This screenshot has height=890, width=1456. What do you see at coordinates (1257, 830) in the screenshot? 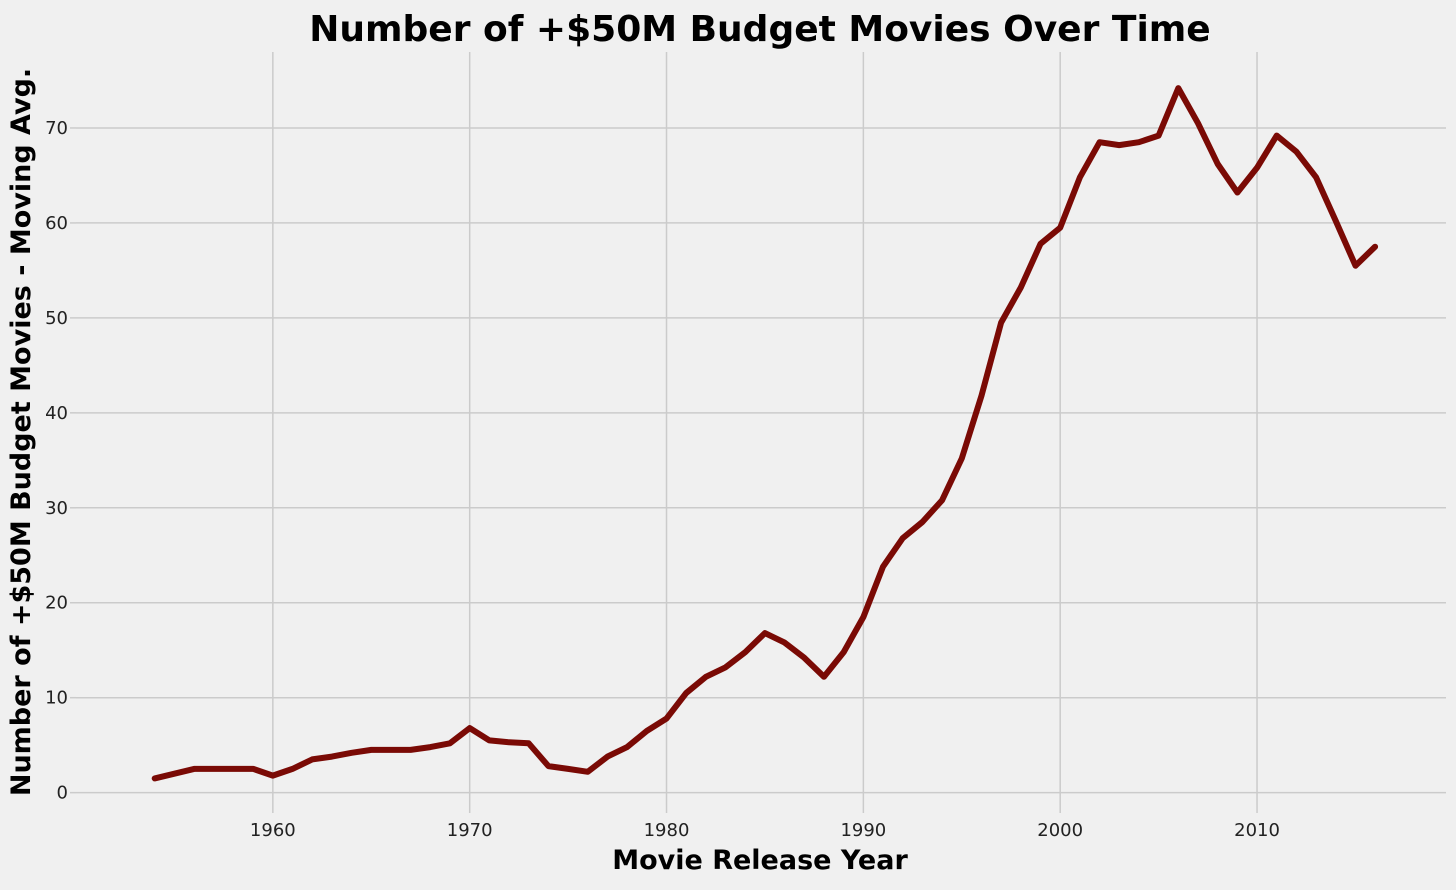
I see `x-tick-label: 2010` at bounding box center [1257, 830].